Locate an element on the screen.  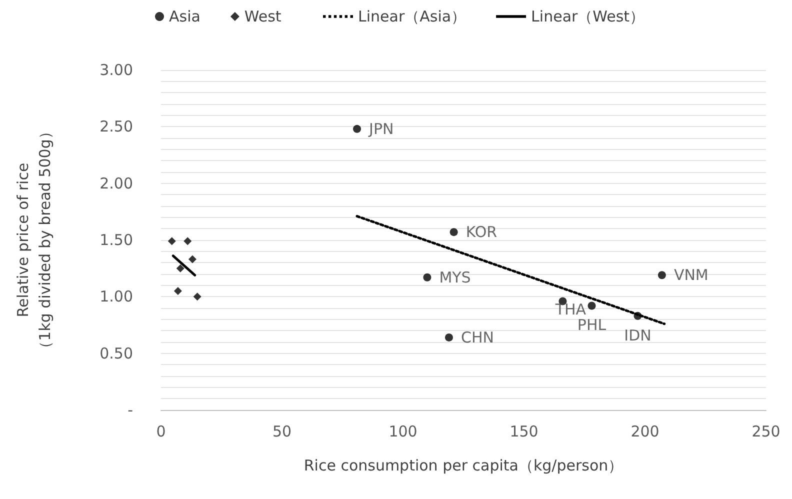
x-tick-label: 0 is located at coordinates (161, 431).